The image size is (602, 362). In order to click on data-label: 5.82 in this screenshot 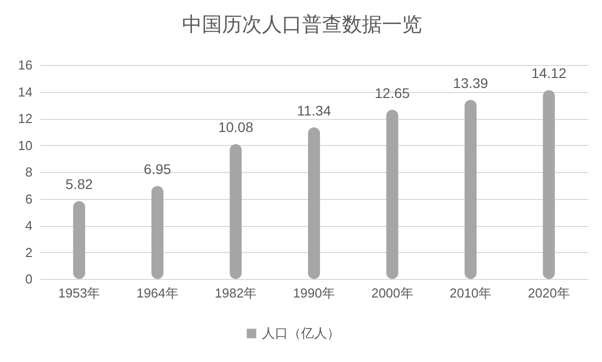, I will do `click(79, 184)`.